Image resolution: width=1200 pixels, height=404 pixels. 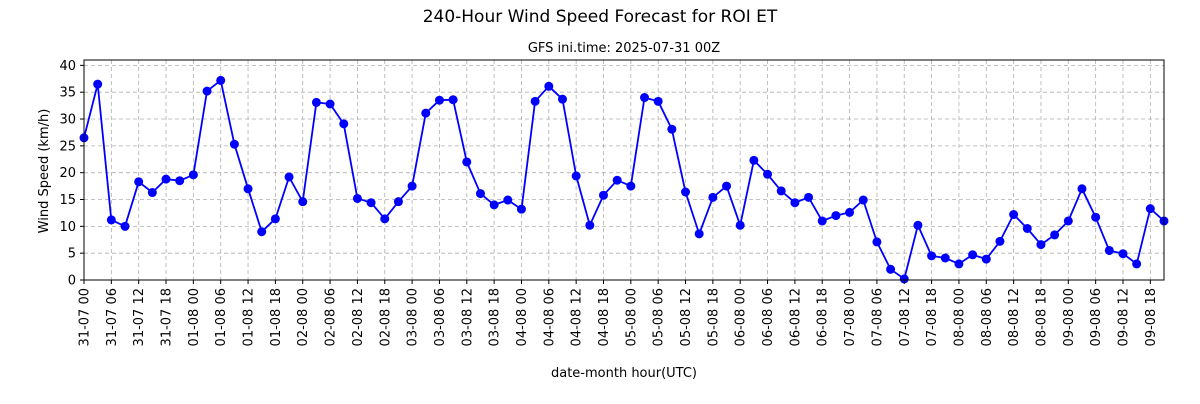 What do you see at coordinates (1069, 317) in the screenshot?
I see `x-tick-label: 09-08 00` at bounding box center [1069, 317].